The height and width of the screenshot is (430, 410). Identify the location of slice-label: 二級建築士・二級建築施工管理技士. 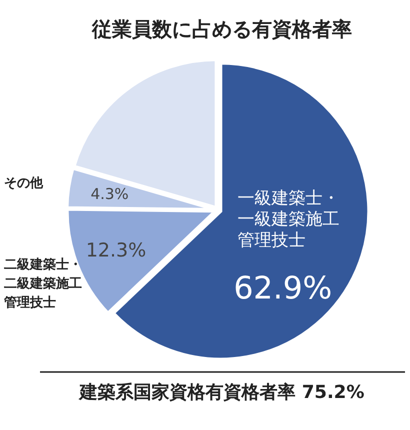
(42, 284).